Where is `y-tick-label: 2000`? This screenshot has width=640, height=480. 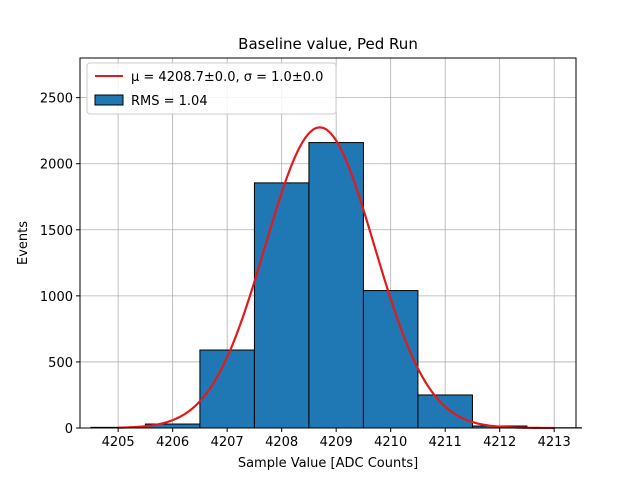 y-tick-label: 2000 is located at coordinates (56, 165).